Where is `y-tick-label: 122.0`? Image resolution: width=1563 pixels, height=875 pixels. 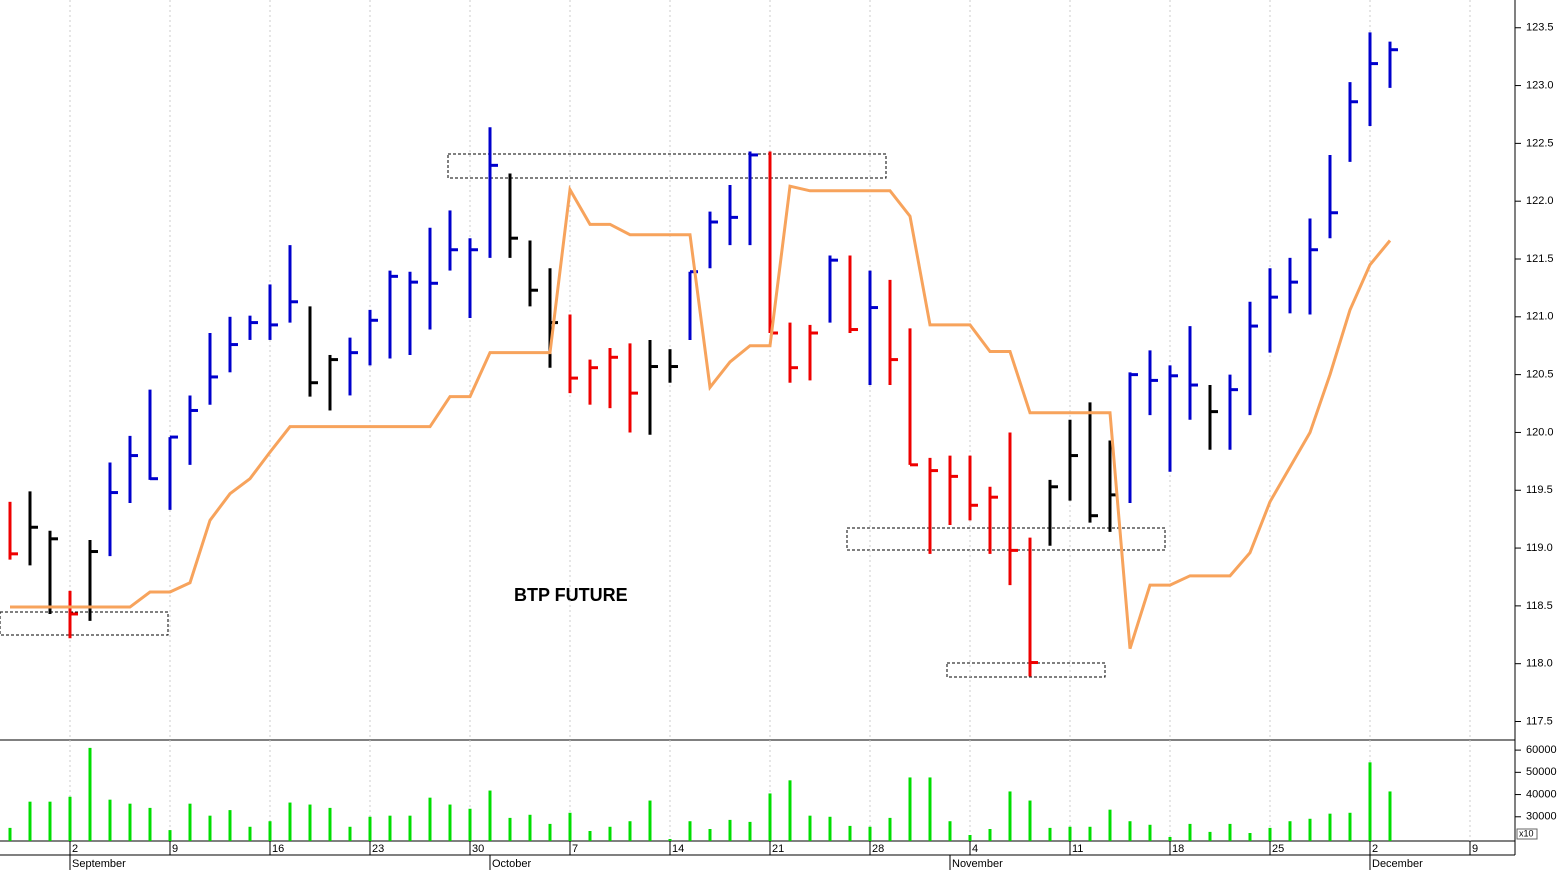 y-tick-label: 122.0 is located at coordinates (1540, 201).